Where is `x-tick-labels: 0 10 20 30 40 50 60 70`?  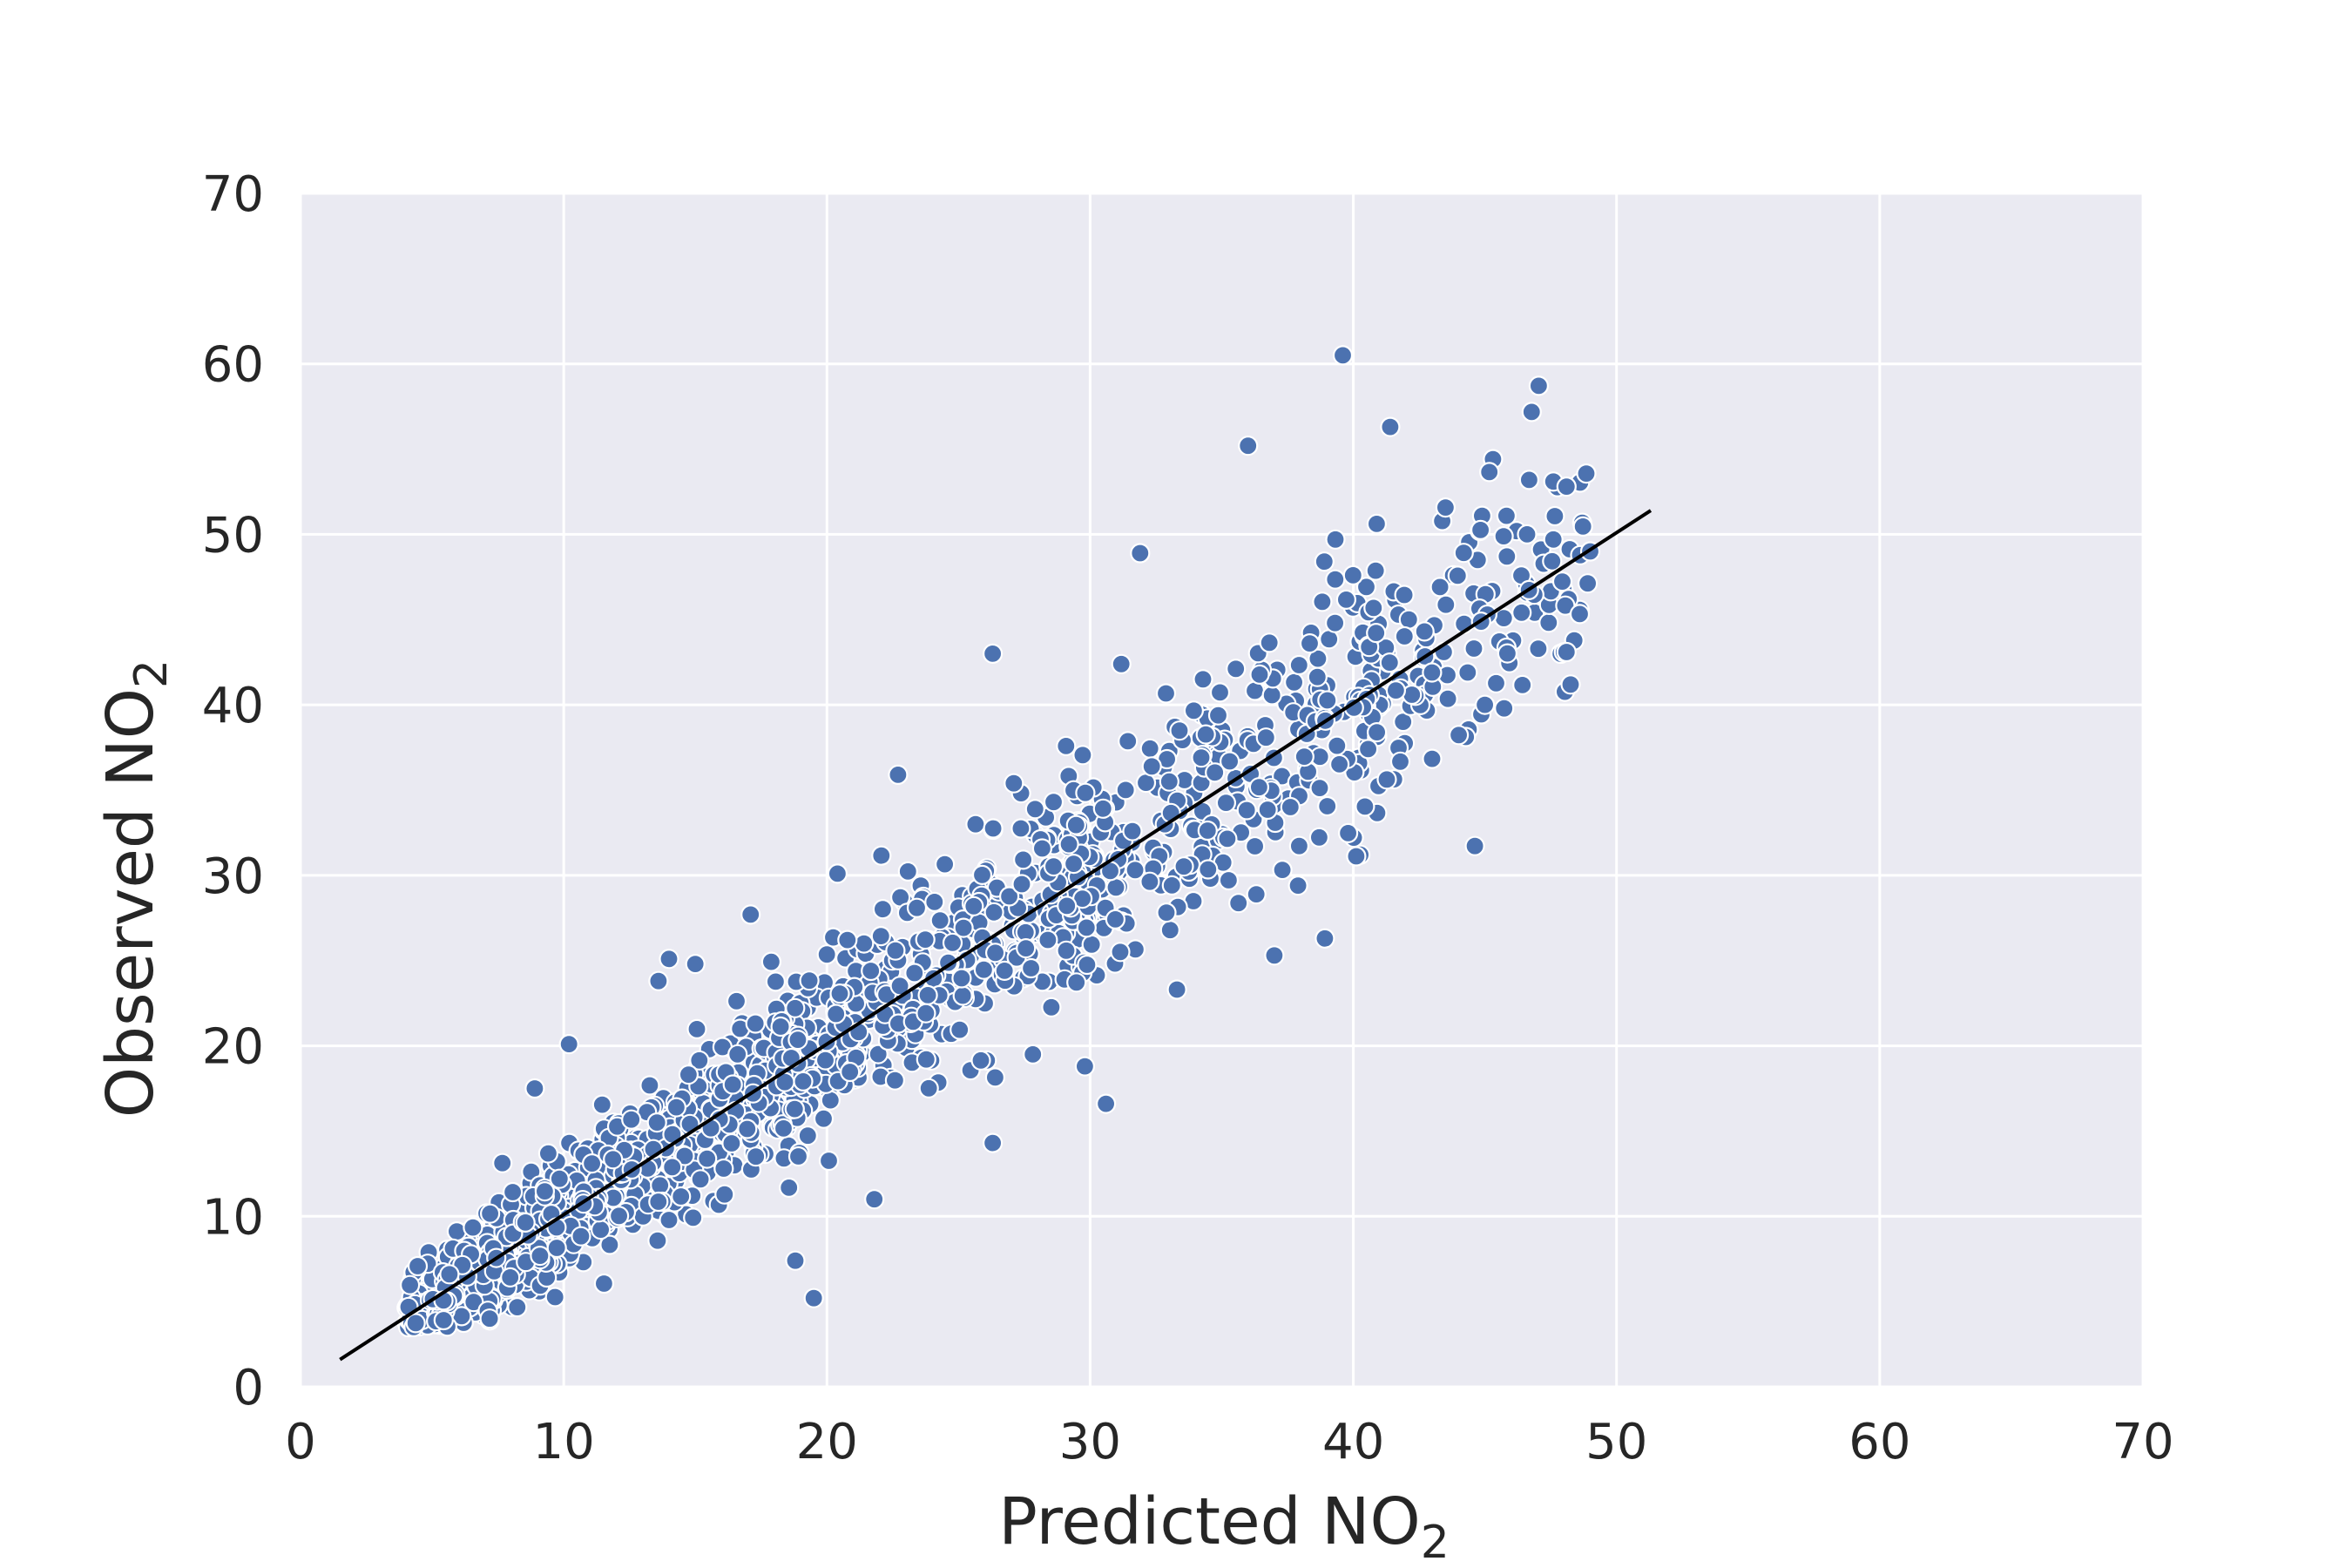
x-tick-labels: 0 10 20 30 40 50 60 70 is located at coordinates (1229, 1442).